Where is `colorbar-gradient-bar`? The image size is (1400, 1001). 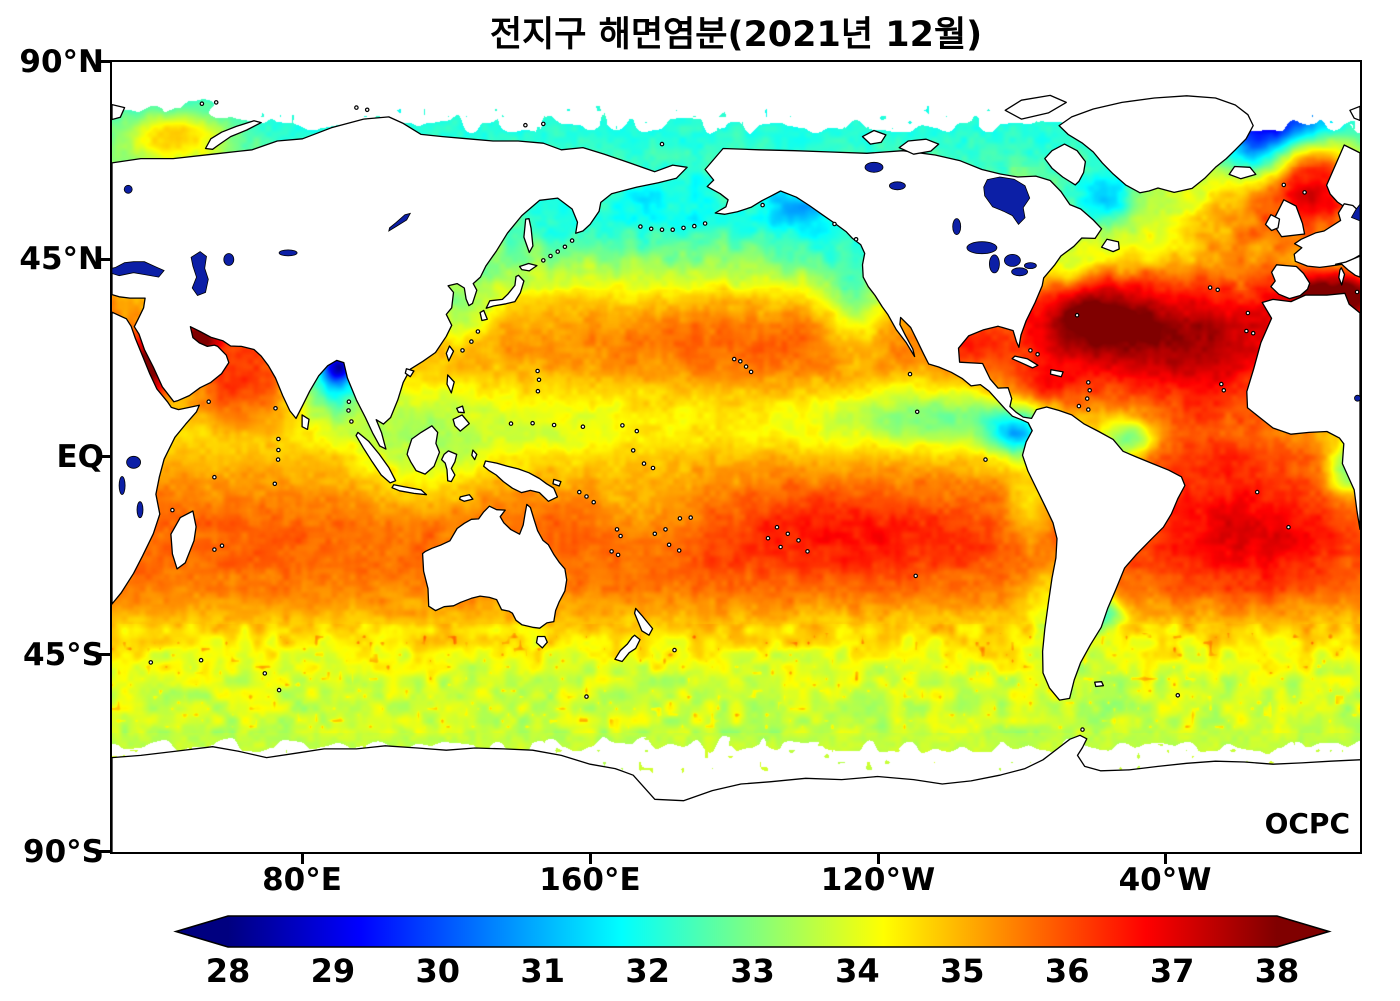
colorbar-gradient-bar is located at coordinates (752, 931).